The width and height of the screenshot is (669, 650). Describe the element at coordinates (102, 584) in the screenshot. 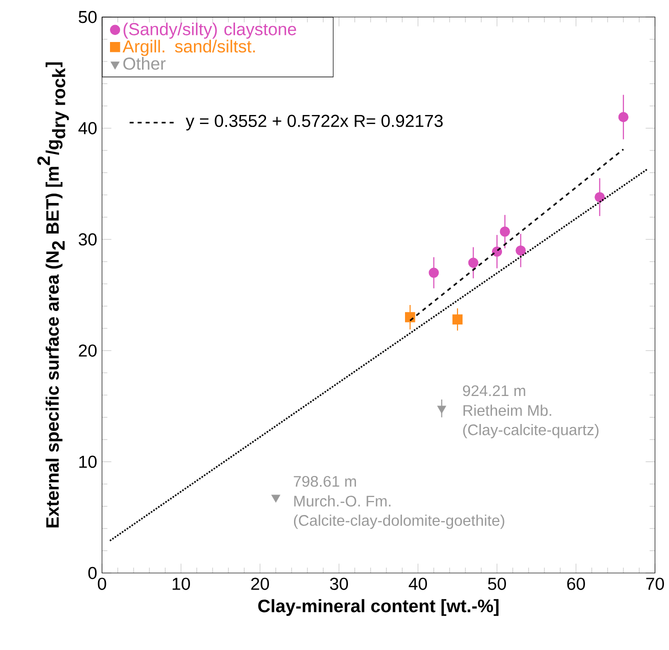

I see `x-tick-label: 0` at that location.